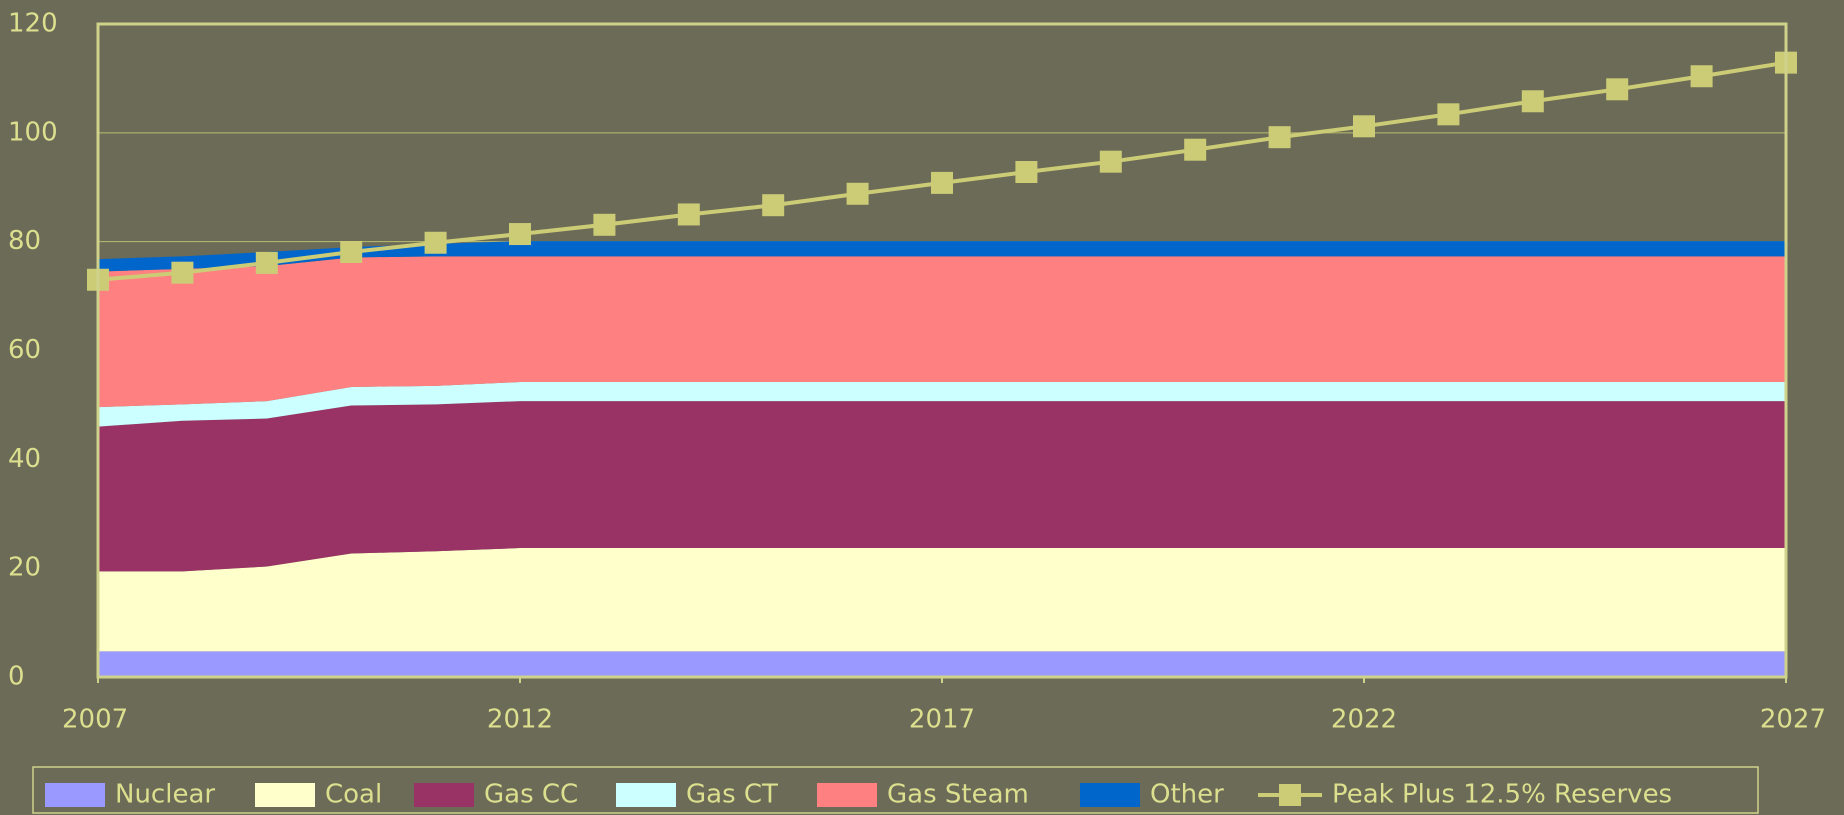 This screenshot has width=1844, height=815. I want to click on y-tick-label: 60, so click(24, 350).